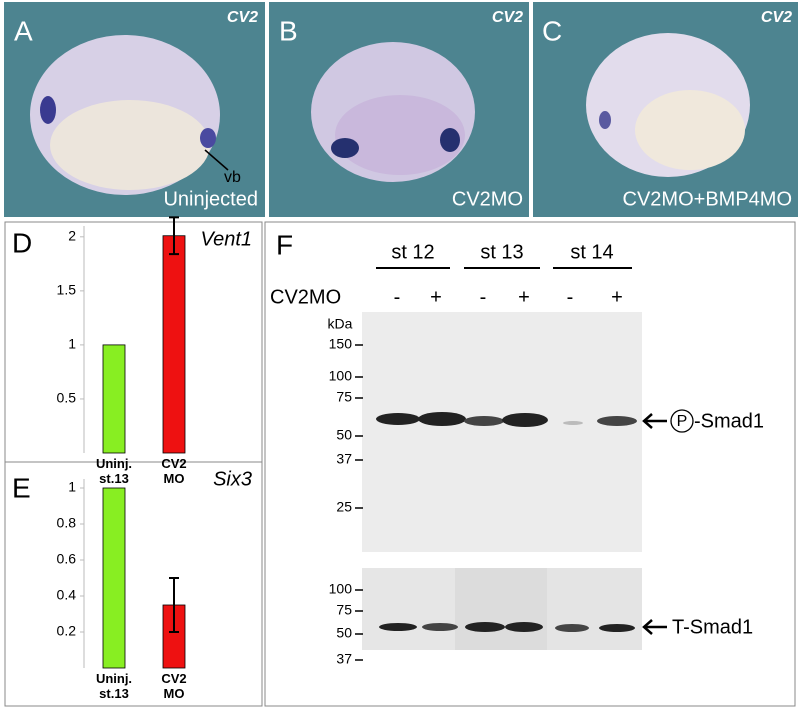 The image size is (800, 712). What do you see at coordinates (712, 627) in the screenshot?
I see `band-label: T-Smad1` at bounding box center [712, 627].